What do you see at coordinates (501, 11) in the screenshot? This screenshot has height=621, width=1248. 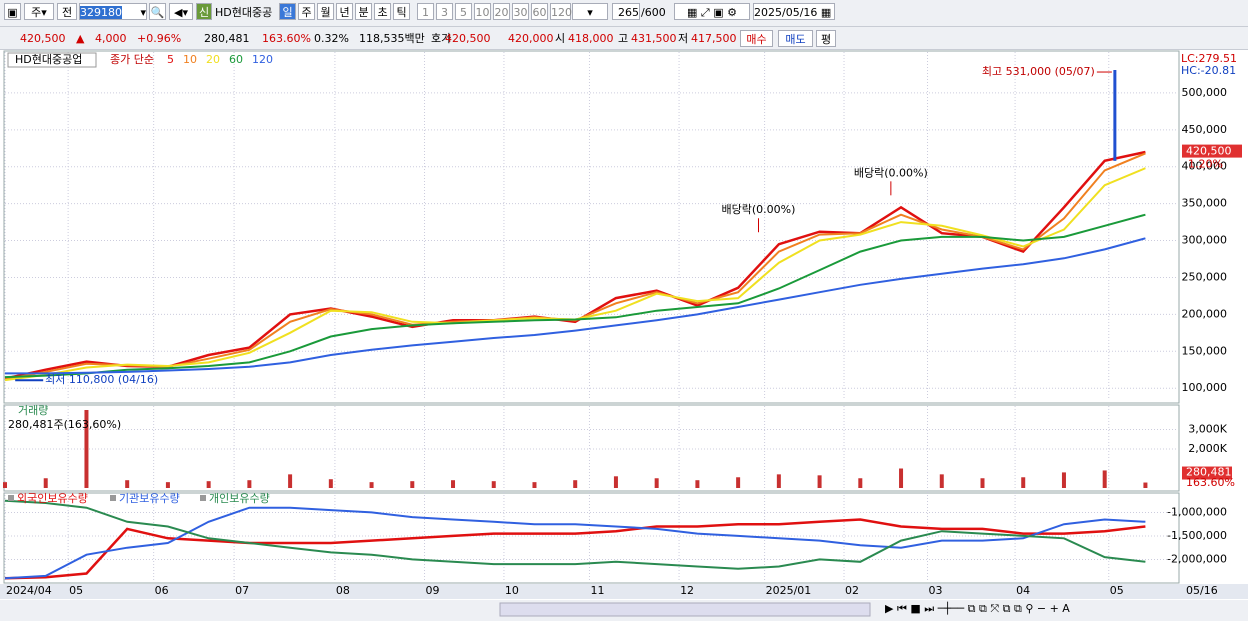 I see `interval-button: 20` at bounding box center [501, 11].